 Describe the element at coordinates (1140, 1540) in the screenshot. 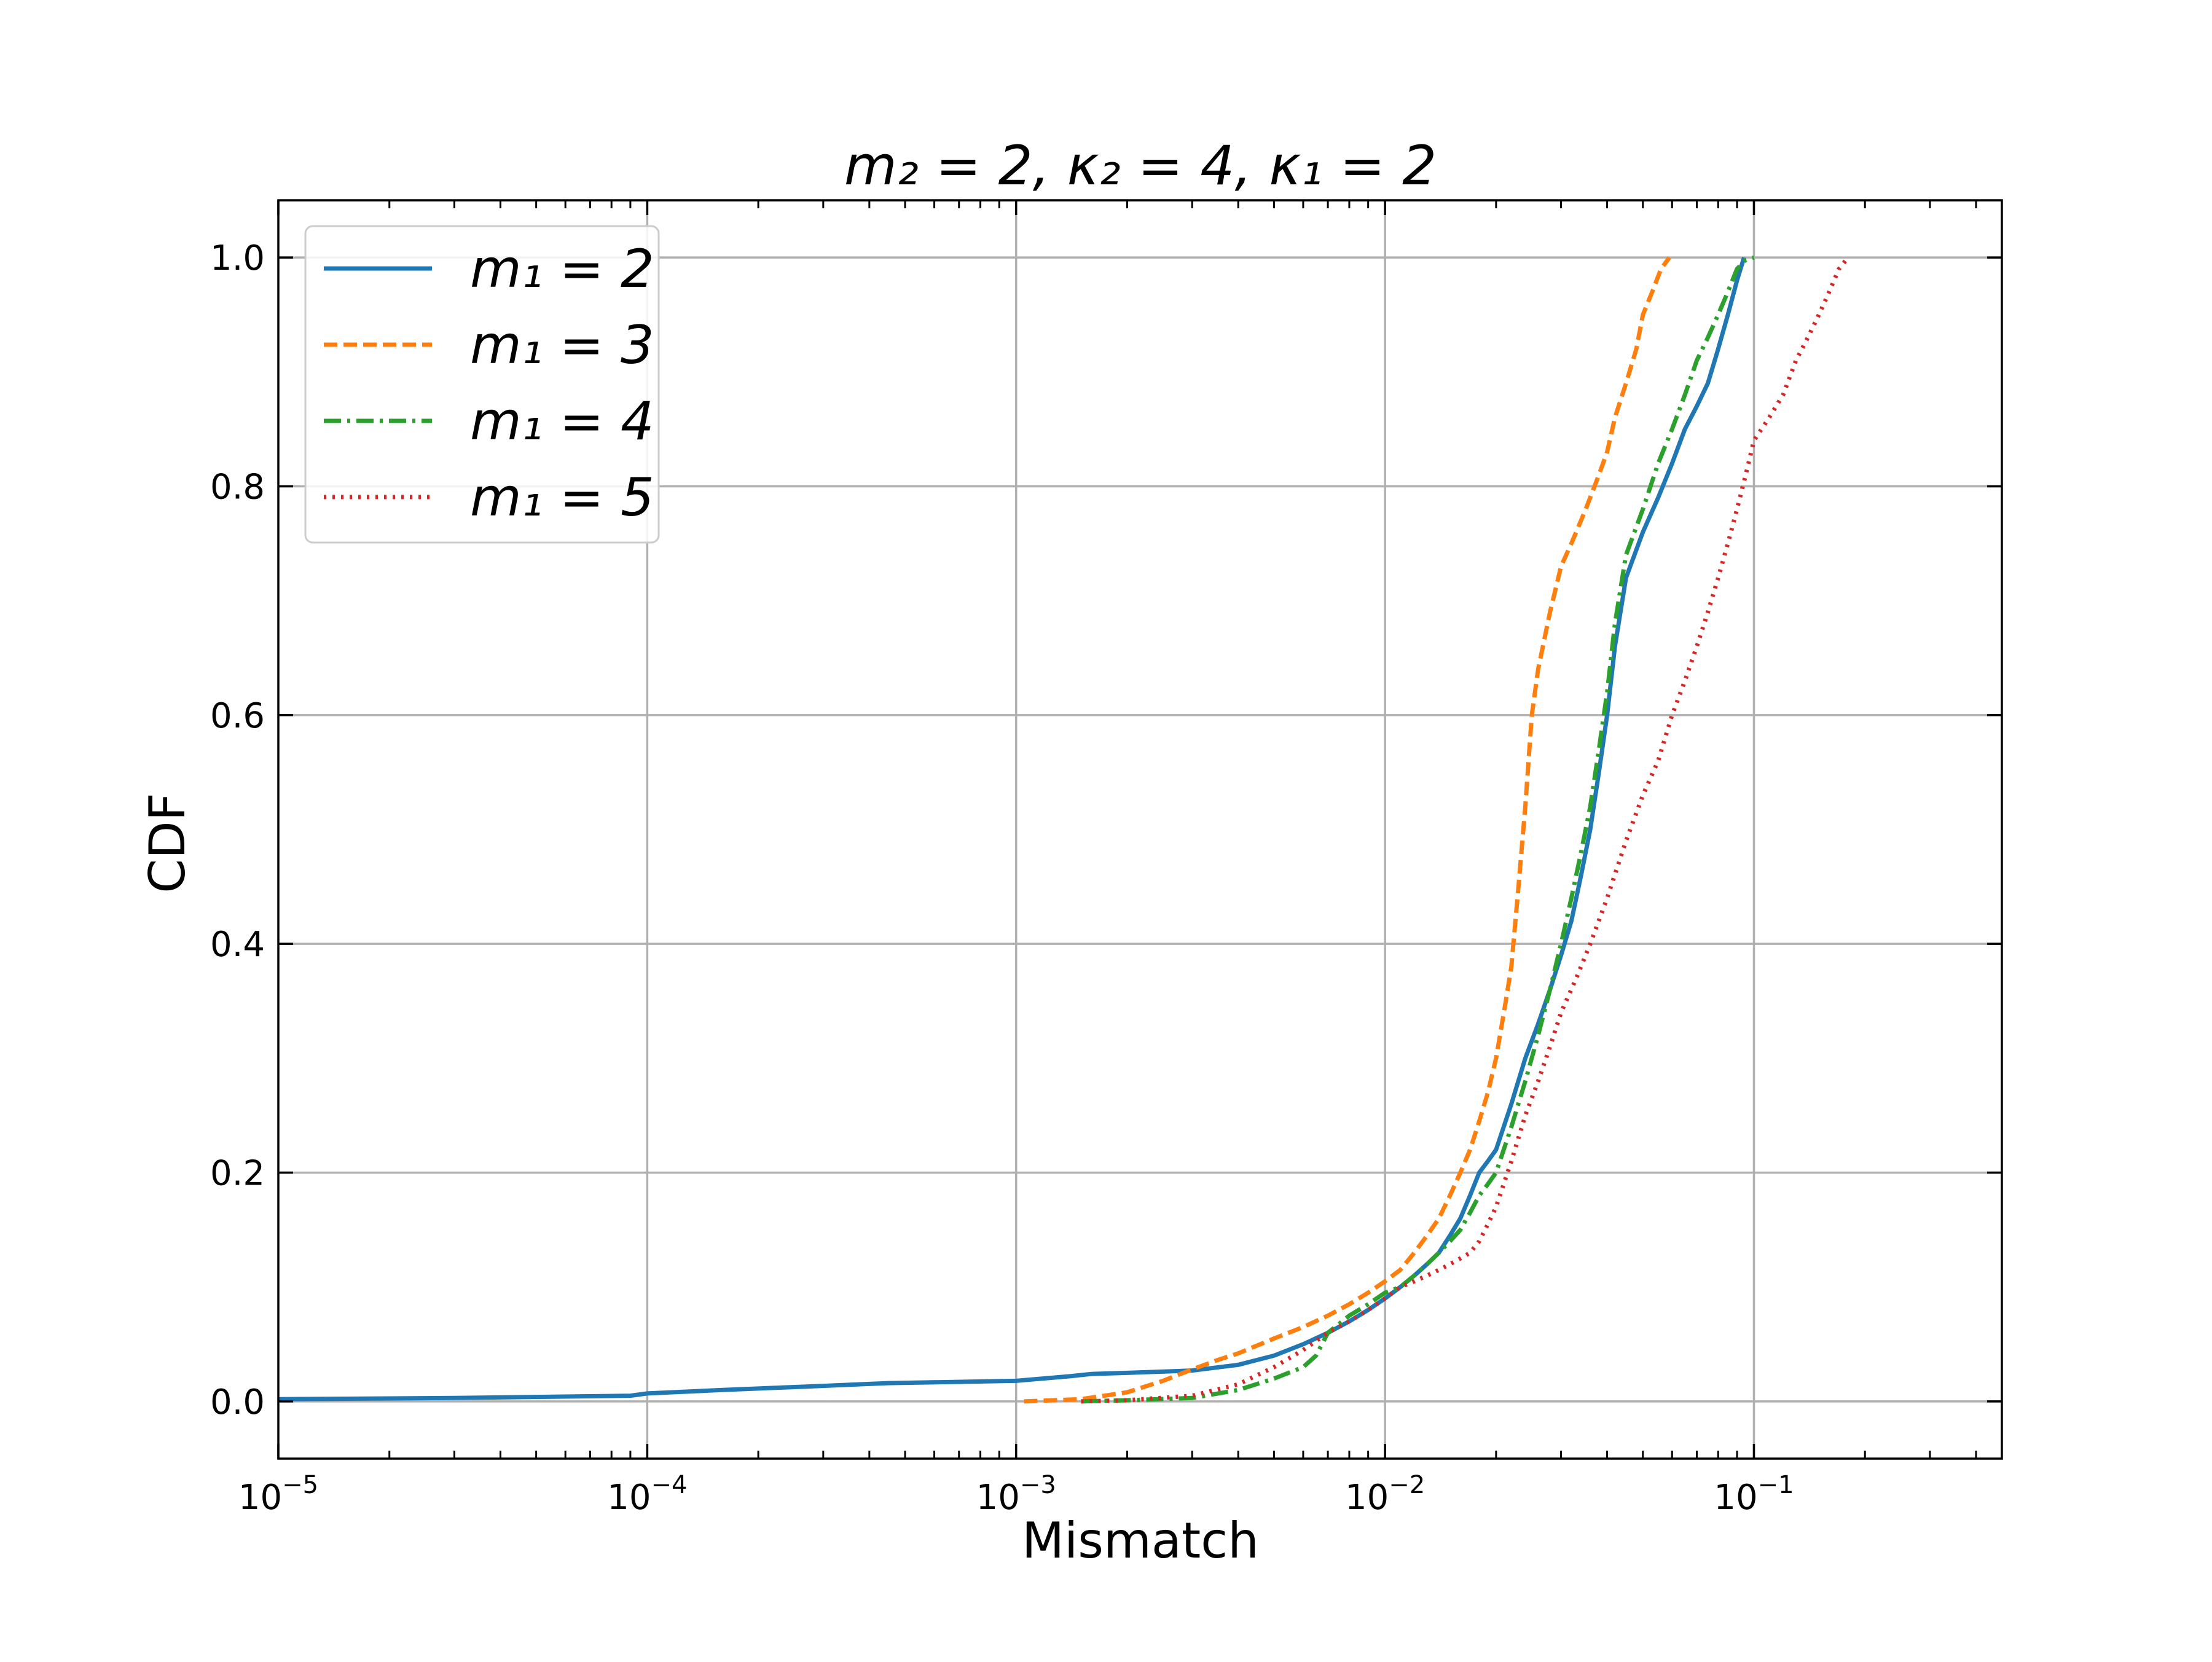

I see `x-axis-title: Mismatch` at that location.